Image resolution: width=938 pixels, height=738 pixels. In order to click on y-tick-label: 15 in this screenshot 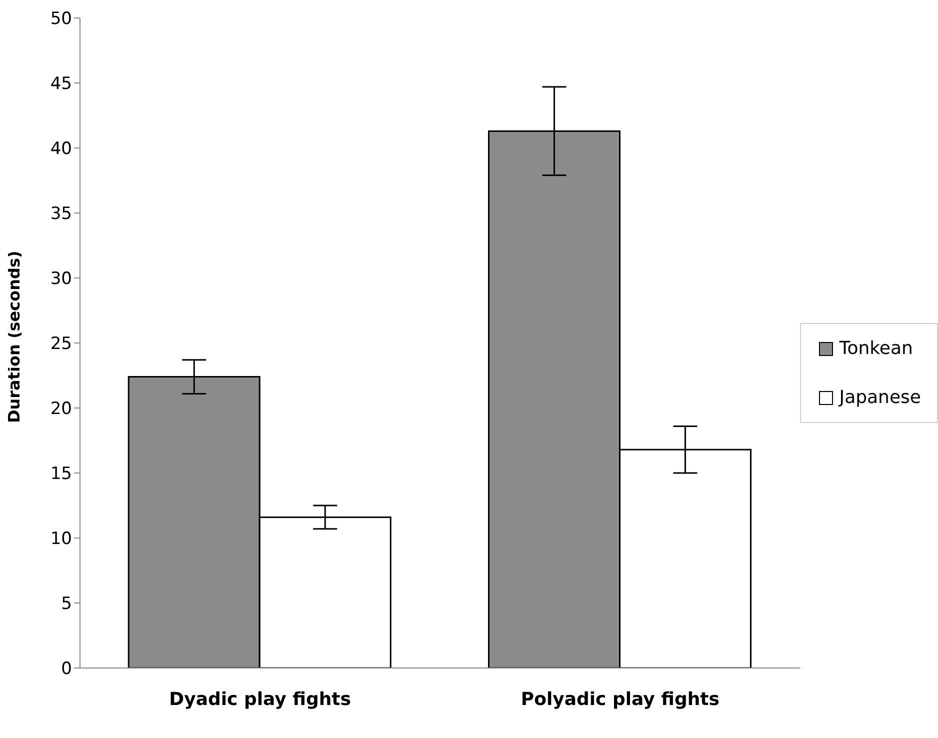, I will do `click(61, 474)`.